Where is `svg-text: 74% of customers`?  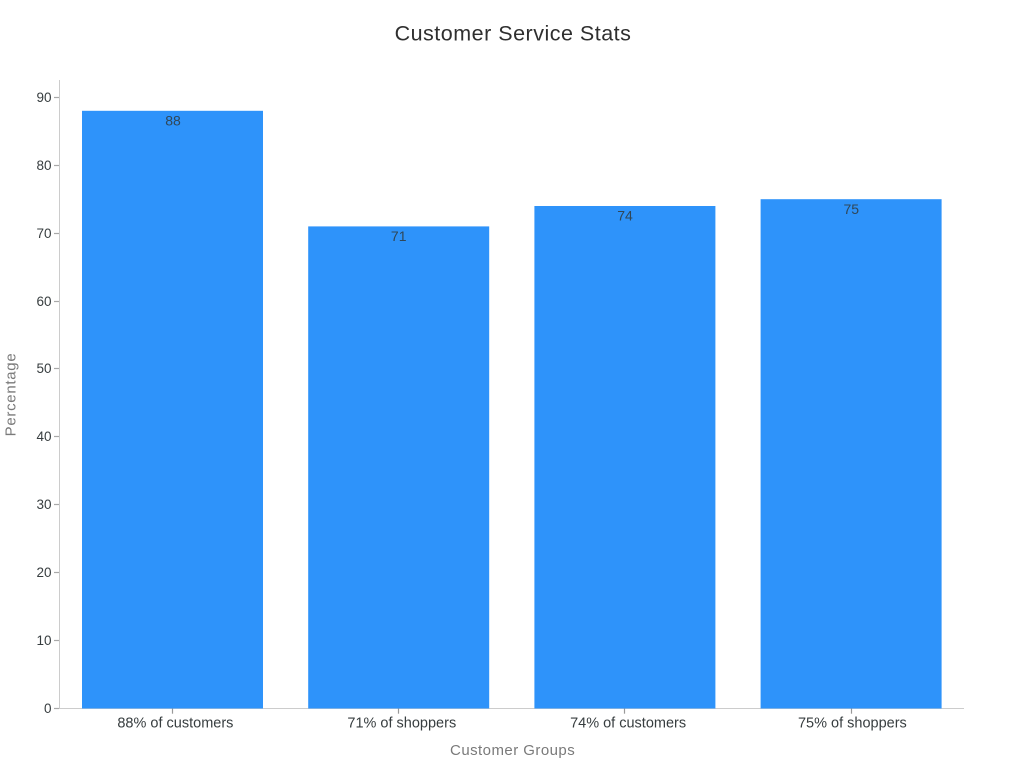 svg-text: 74% of customers is located at coordinates (628, 724).